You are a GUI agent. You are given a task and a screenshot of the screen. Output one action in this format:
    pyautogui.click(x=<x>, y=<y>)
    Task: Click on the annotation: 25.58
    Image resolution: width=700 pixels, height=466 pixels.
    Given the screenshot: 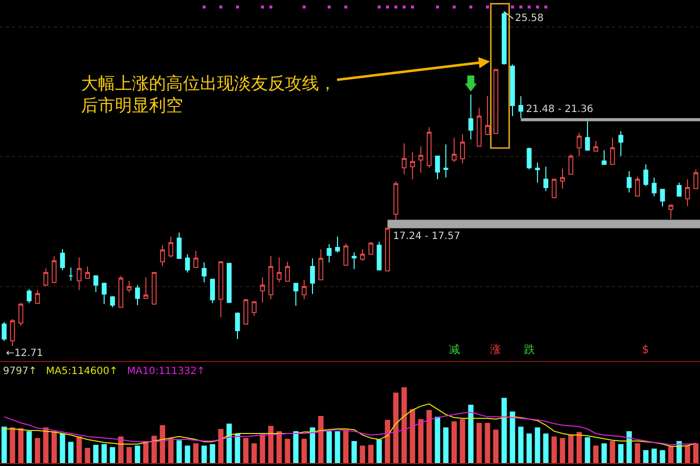 What is the action you would take?
    pyautogui.click(x=529, y=18)
    